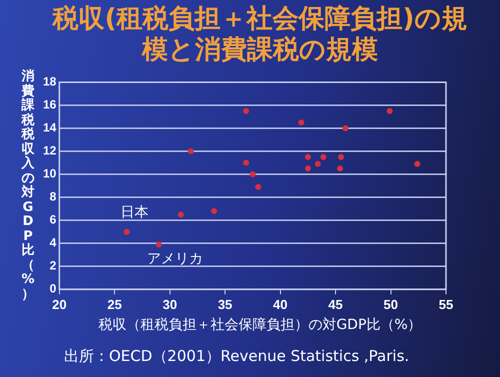 The height and width of the screenshot is (377, 500). Describe the element at coordinates (225, 304) in the screenshot. I see `x-tick-label: 35` at that location.